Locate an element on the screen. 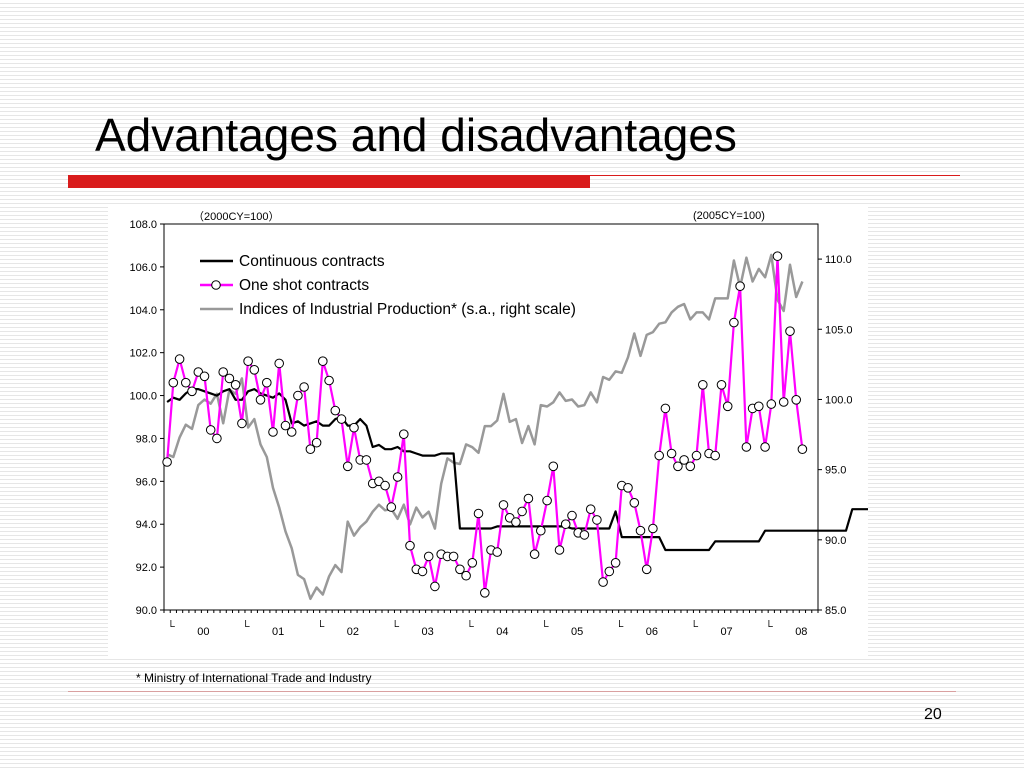  right-axis-unit-note: (2005CY=100) is located at coordinates (729, 216).